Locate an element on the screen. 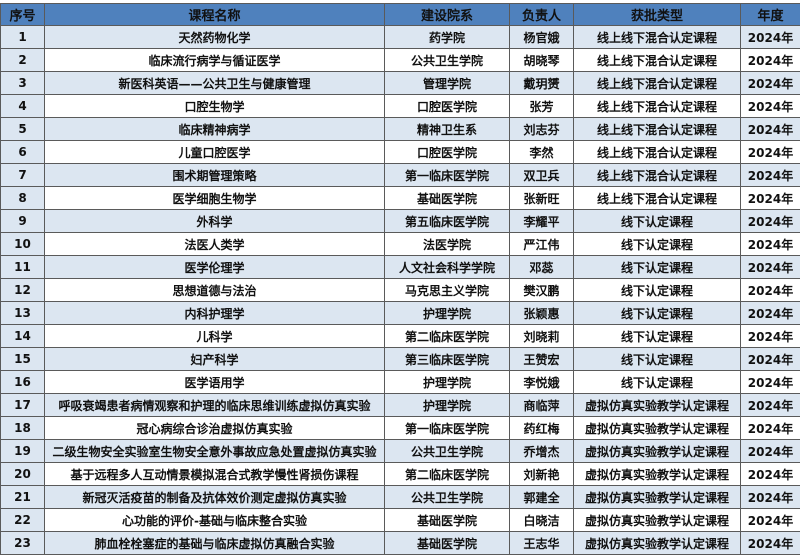  cell-course-name: 临床精神病学 is located at coordinates (214, 129).